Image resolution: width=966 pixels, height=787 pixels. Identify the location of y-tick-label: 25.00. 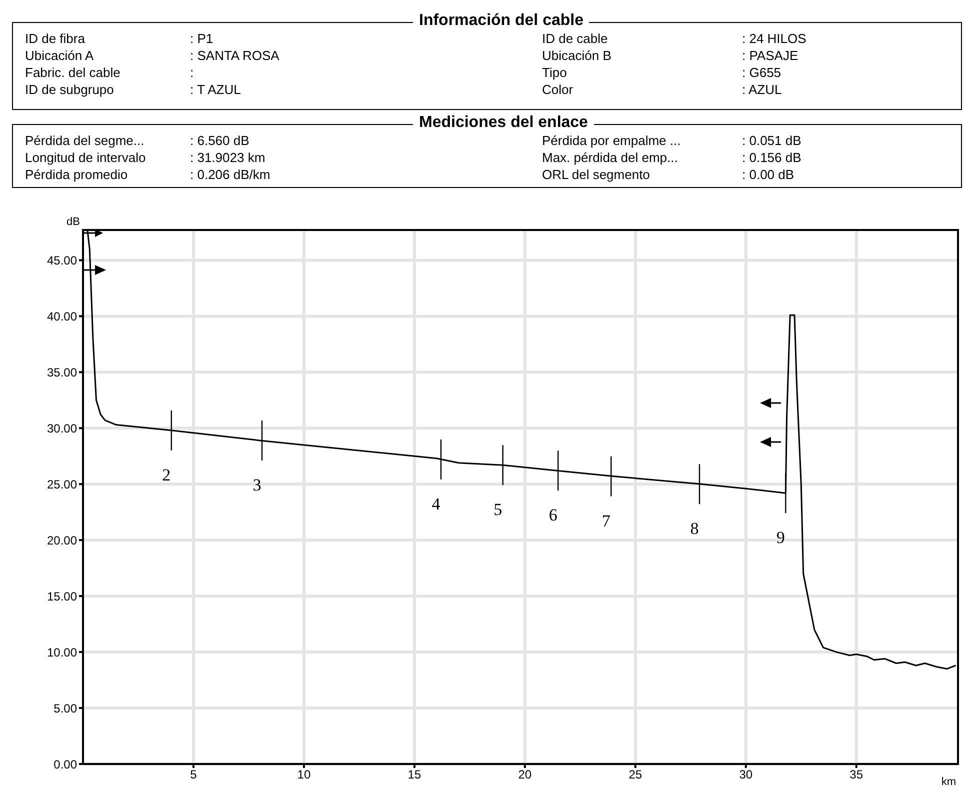
(62, 484).